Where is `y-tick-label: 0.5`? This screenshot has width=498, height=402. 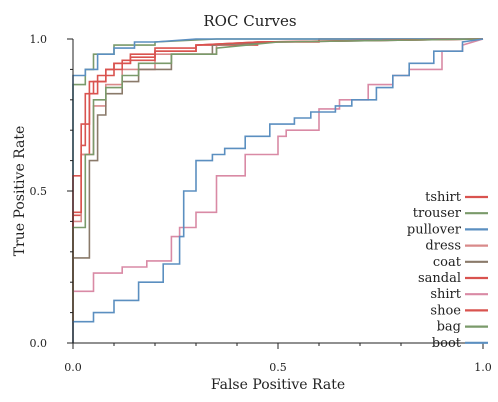 y-tick-label: 0.5 is located at coordinates (39, 191).